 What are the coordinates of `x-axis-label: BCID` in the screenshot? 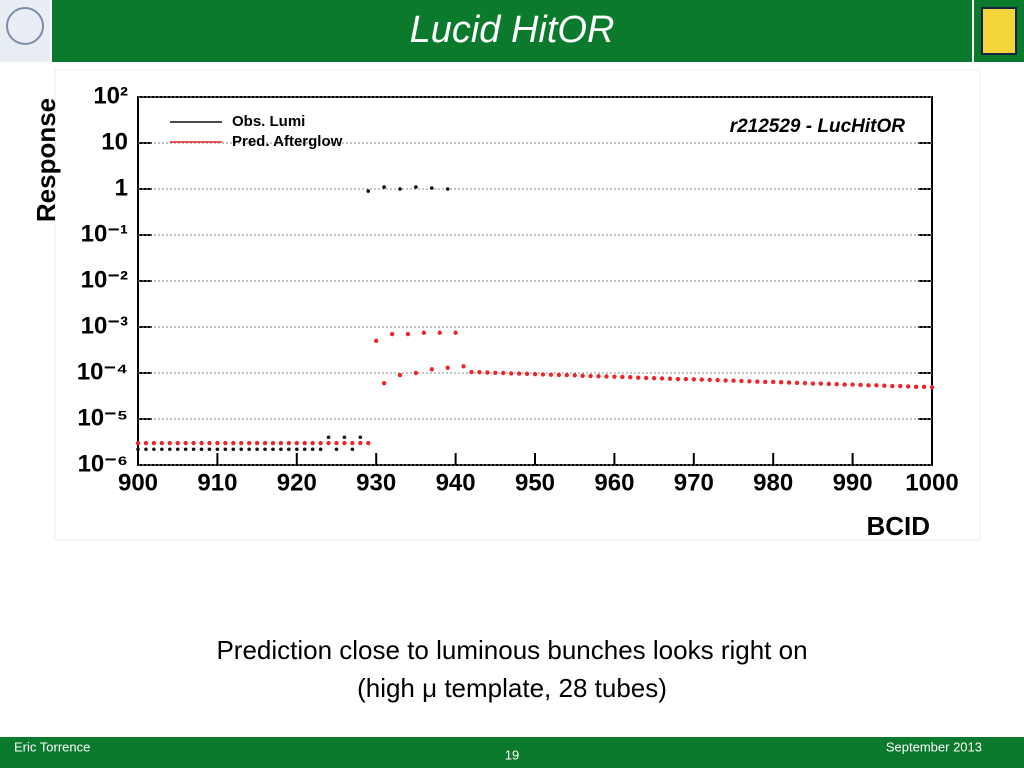 It's located at (898, 526).